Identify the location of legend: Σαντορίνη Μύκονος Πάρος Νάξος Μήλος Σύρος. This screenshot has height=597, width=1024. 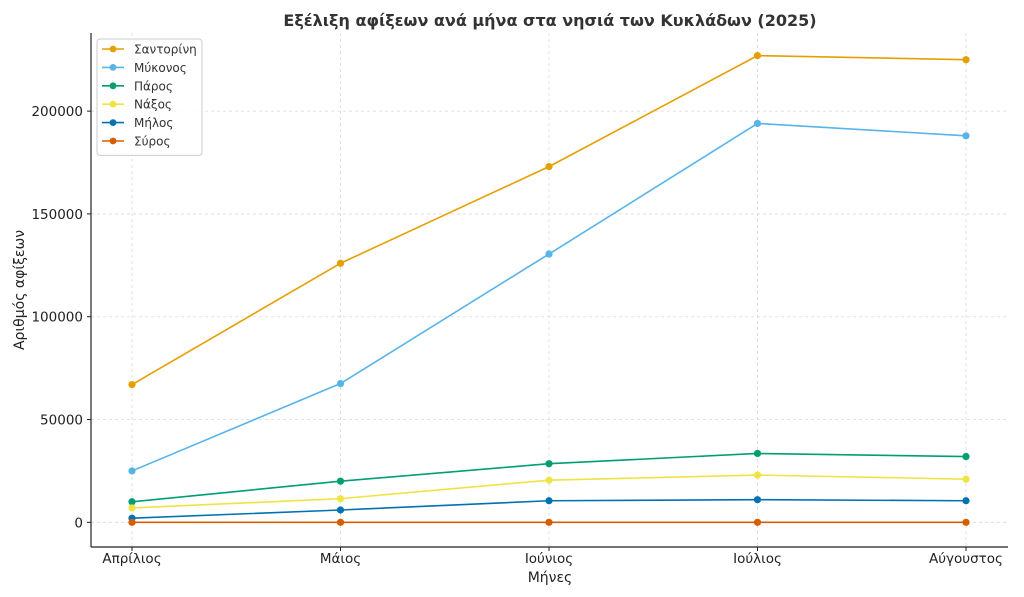
(149, 97).